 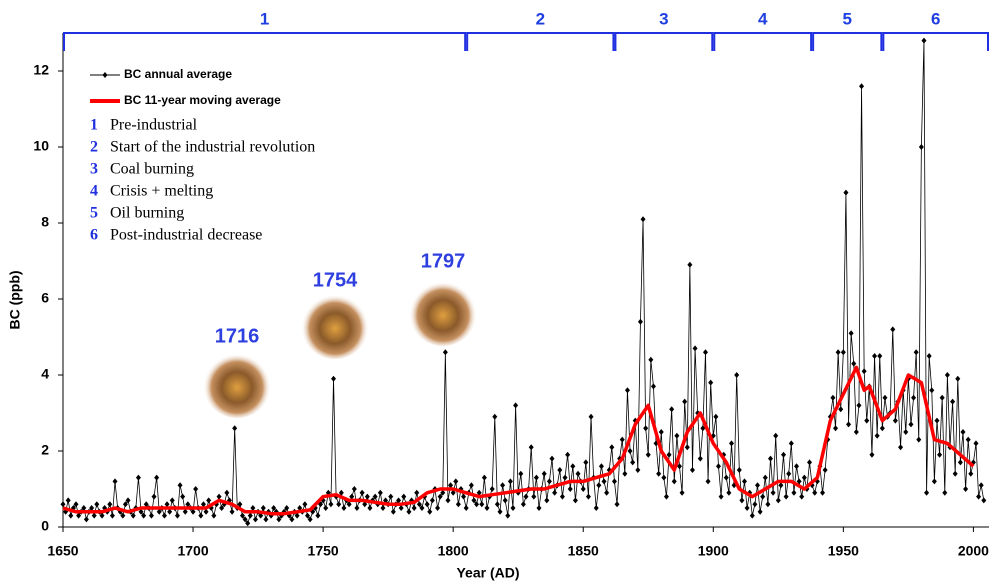 I want to click on x-axis-label: Year (AD), so click(x=487, y=573).